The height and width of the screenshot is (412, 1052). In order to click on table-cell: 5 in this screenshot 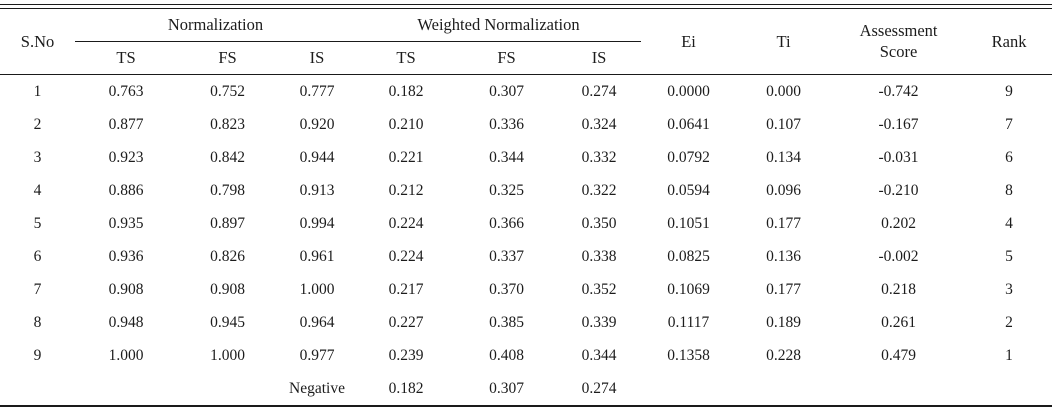, I will do `click(1009, 256)`.